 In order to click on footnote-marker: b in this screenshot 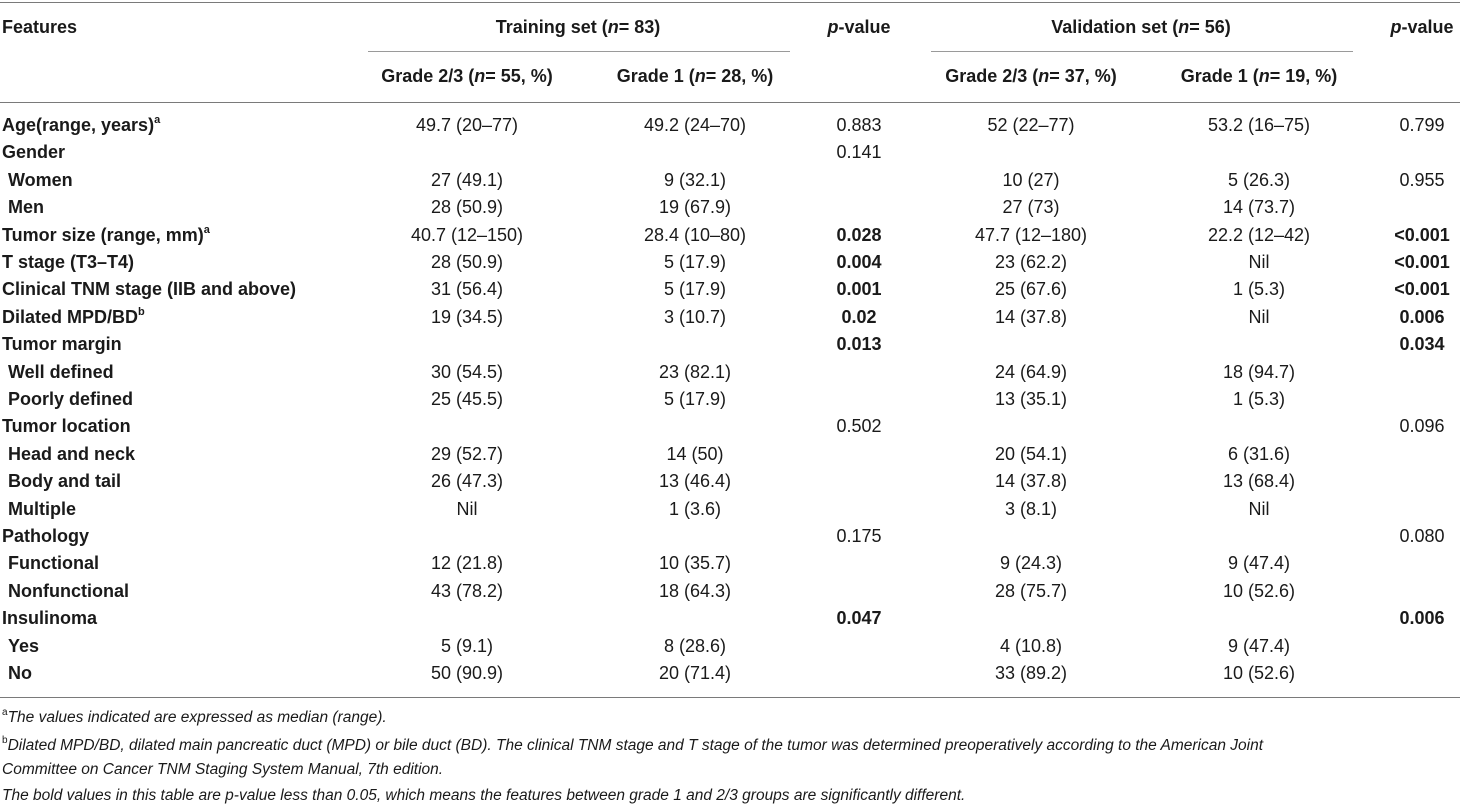, I will do `click(141, 312)`.